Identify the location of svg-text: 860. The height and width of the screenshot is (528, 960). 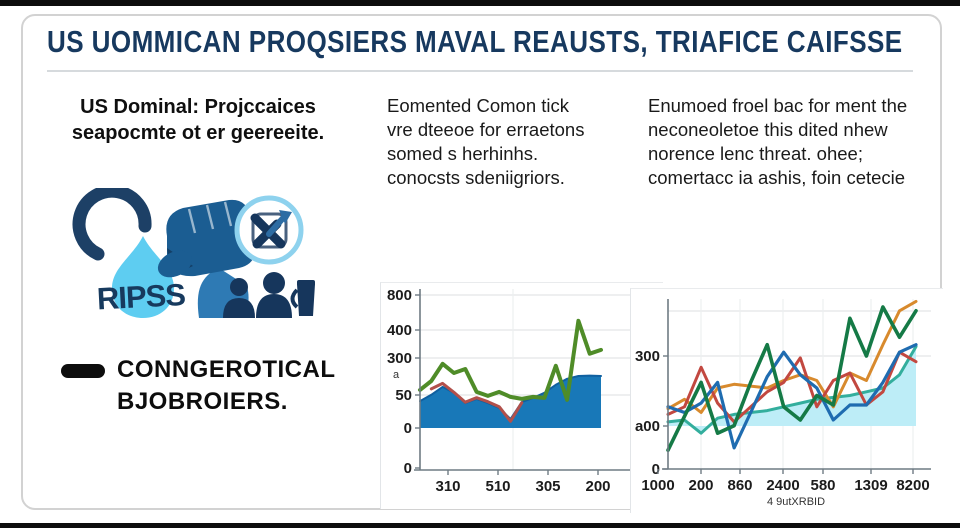
(739, 485).